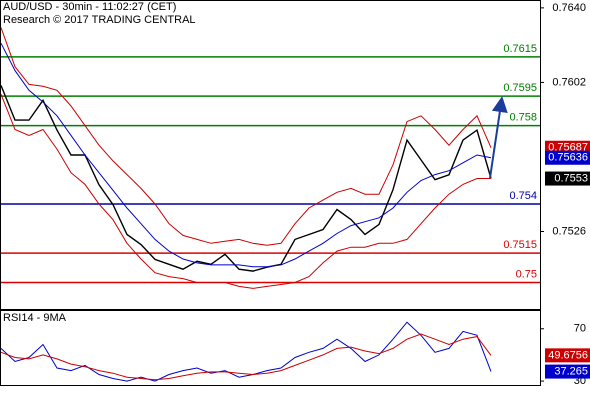 The image size is (590, 400). I want to click on level-label: 0.754, so click(523, 196).